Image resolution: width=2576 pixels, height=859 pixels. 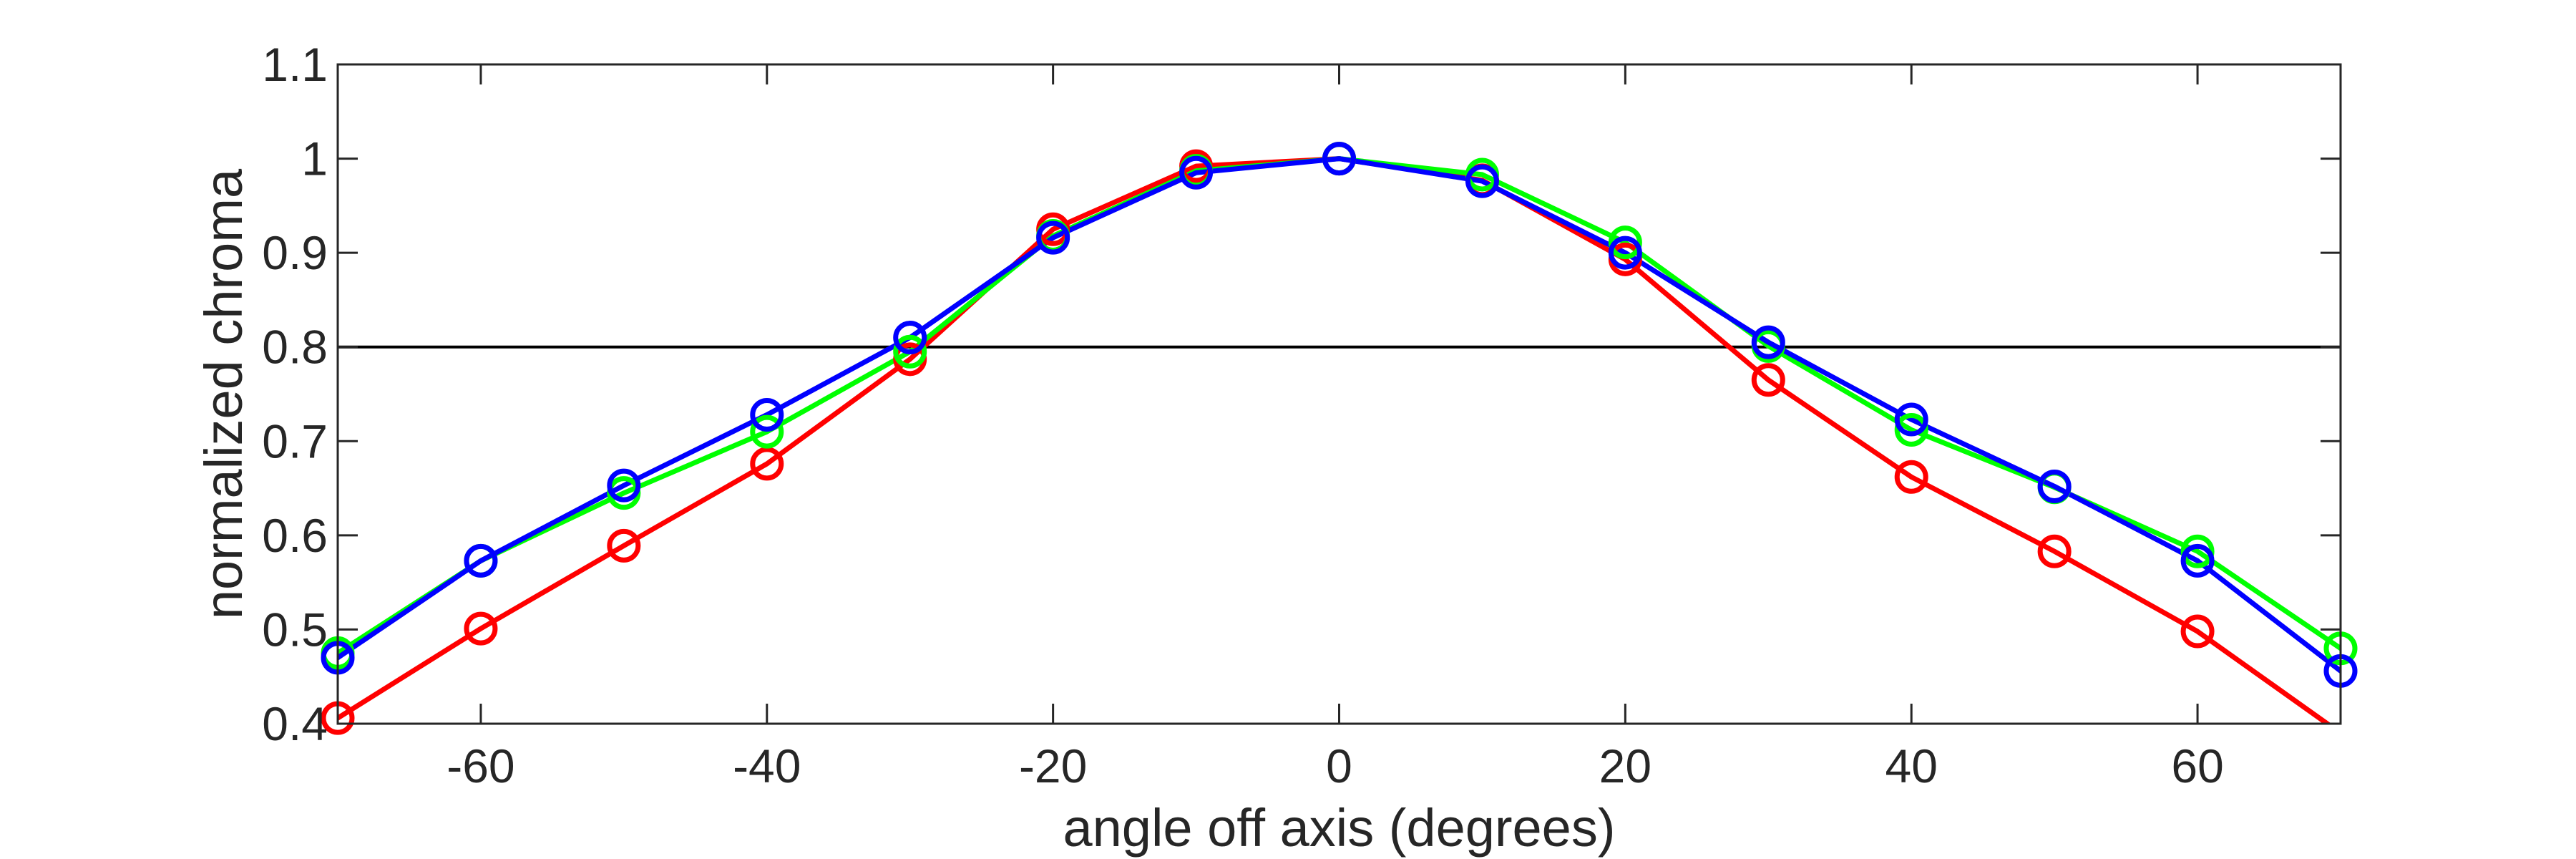 What do you see at coordinates (223, 393) in the screenshot?
I see `y-axis-label: normalized chroma` at bounding box center [223, 393].